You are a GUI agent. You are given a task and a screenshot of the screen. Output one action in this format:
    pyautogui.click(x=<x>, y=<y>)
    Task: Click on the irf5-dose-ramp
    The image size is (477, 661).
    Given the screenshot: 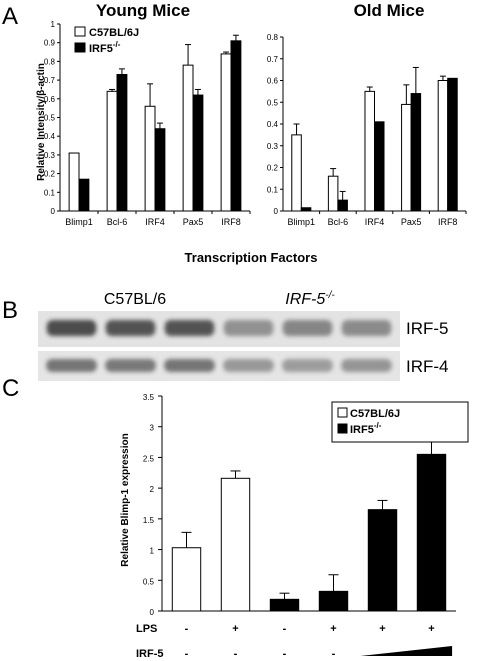 What is the action you would take?
    pyautogui.click(x=406, y=651)
    